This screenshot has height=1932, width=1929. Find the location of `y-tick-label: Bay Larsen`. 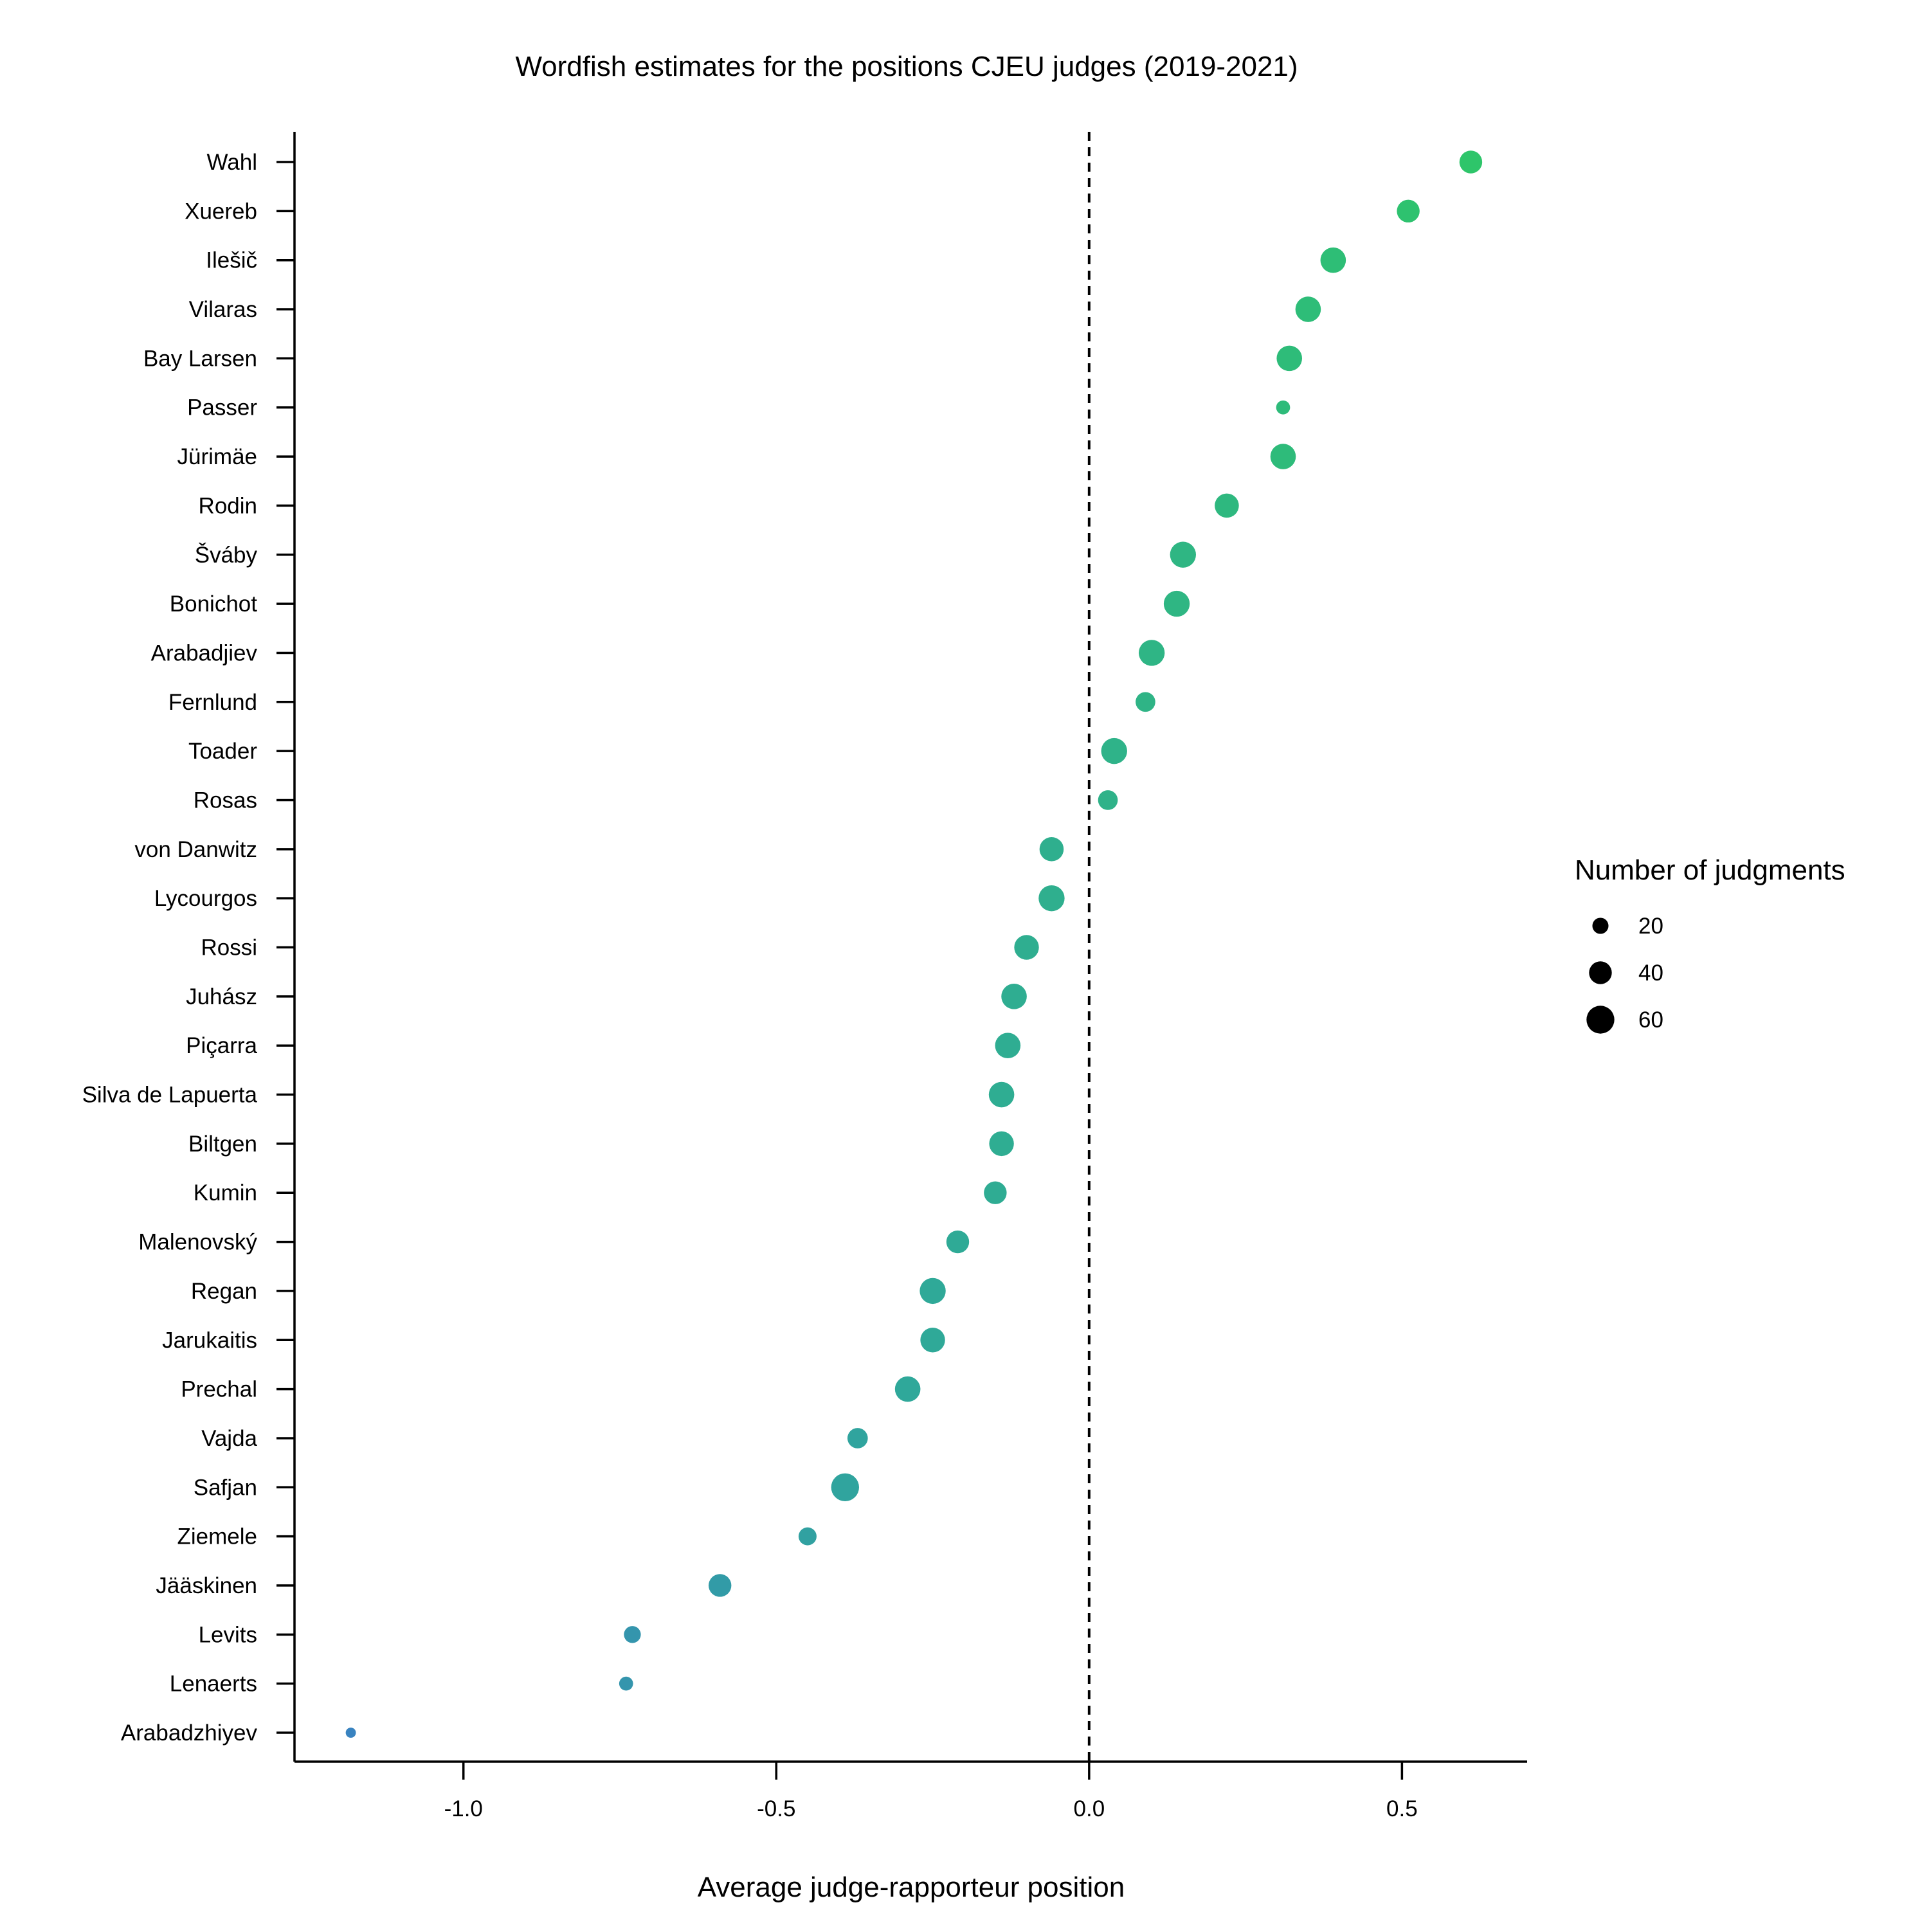

y-tick-label: Bay Larsen is located at coordinates (200, 358).